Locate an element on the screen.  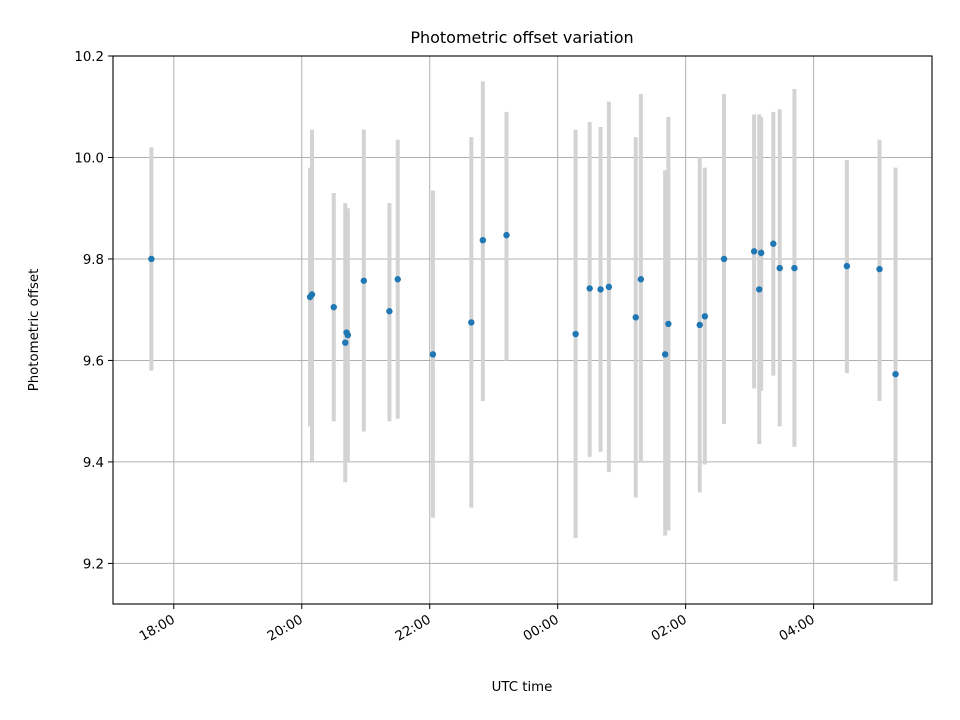
y-tick-label: 10.0 is located at coordinates (89, 158).